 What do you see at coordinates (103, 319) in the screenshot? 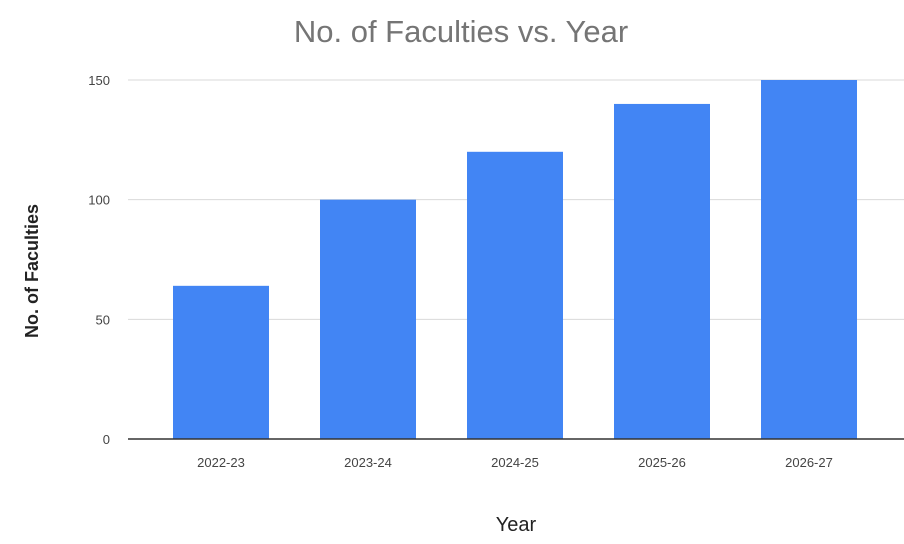
I see `y-tick-label: 50` at bounding box center [103, 319].